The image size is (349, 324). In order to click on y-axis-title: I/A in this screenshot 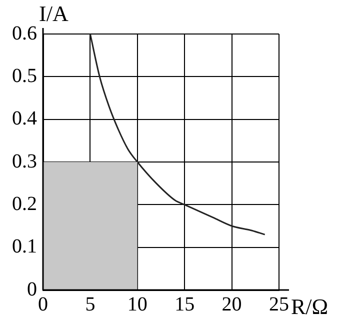, I will do `click(53, 13)`.